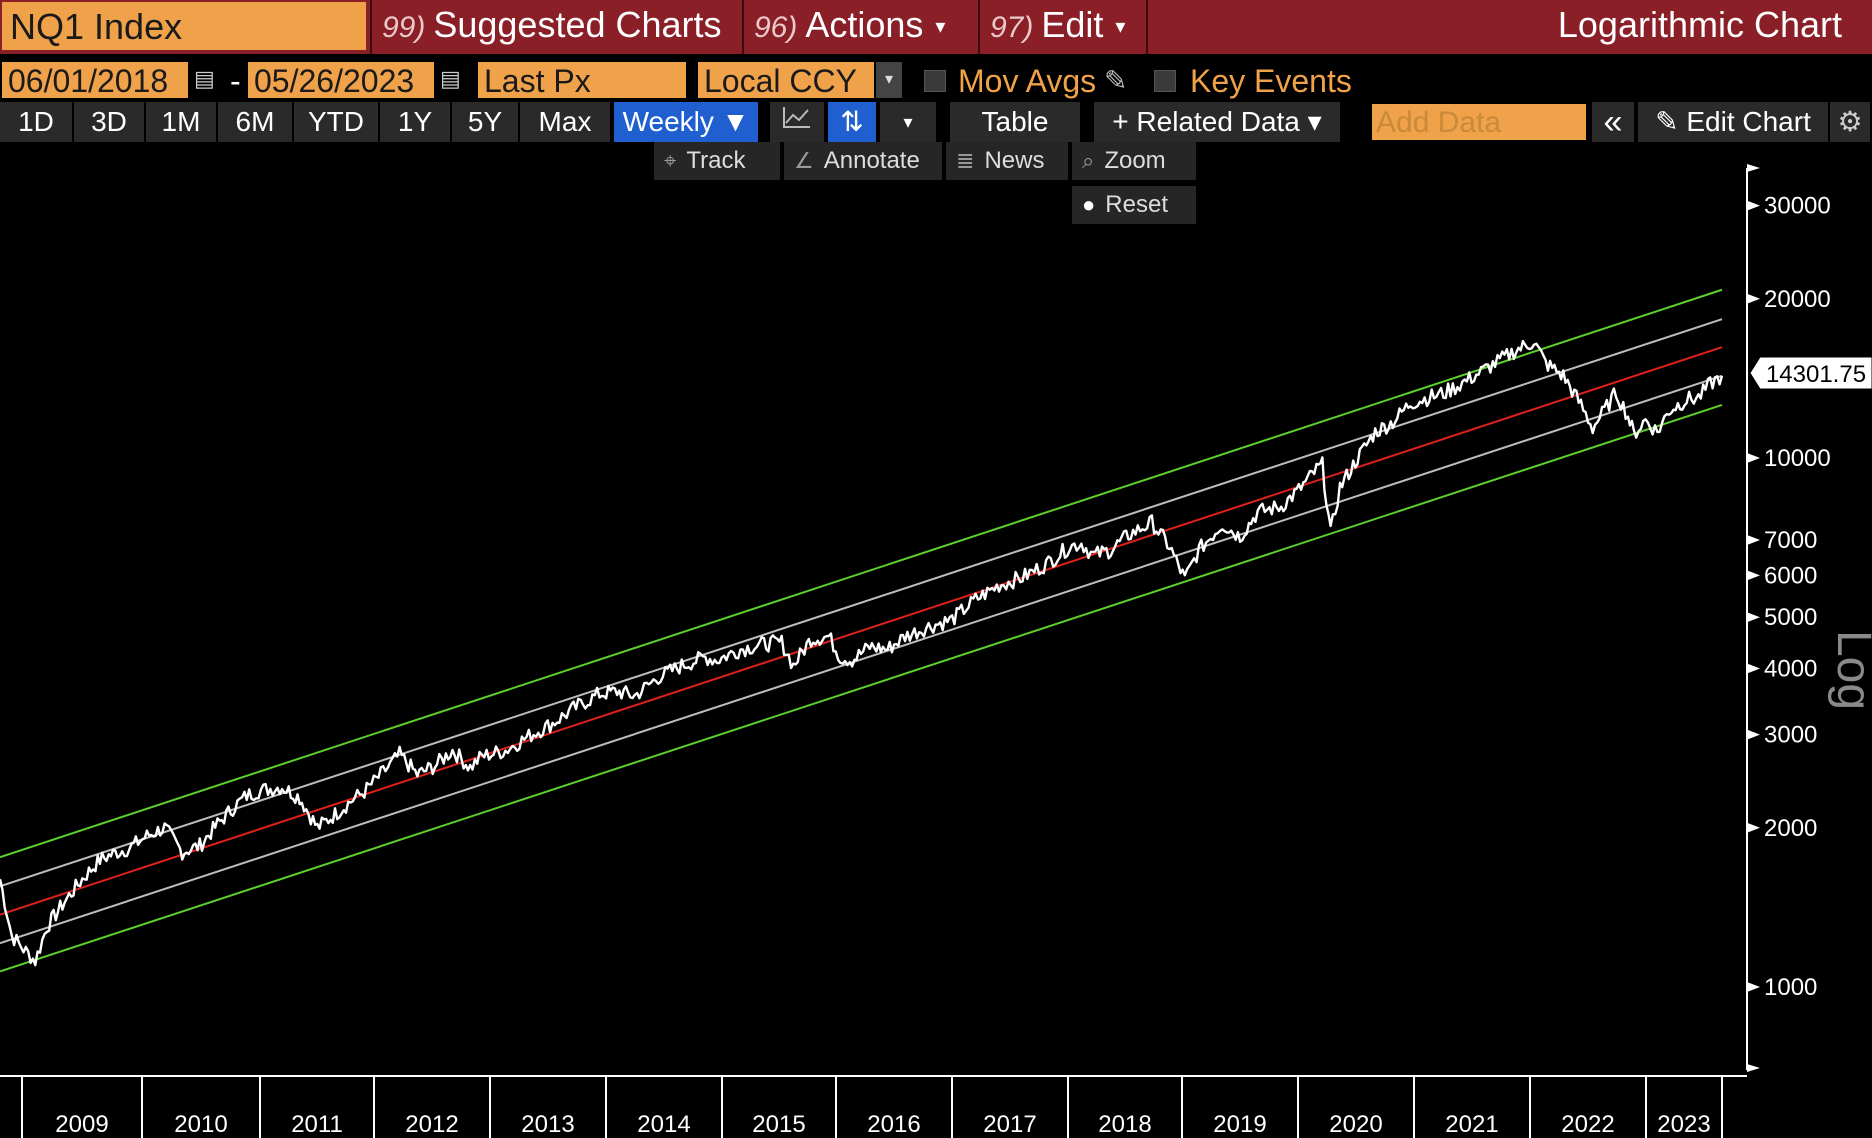 The height and width of the screenshot is (1138, 1872). I want to click on suggested-charts-button: 99) Suggested Charts, so click(555, 27).